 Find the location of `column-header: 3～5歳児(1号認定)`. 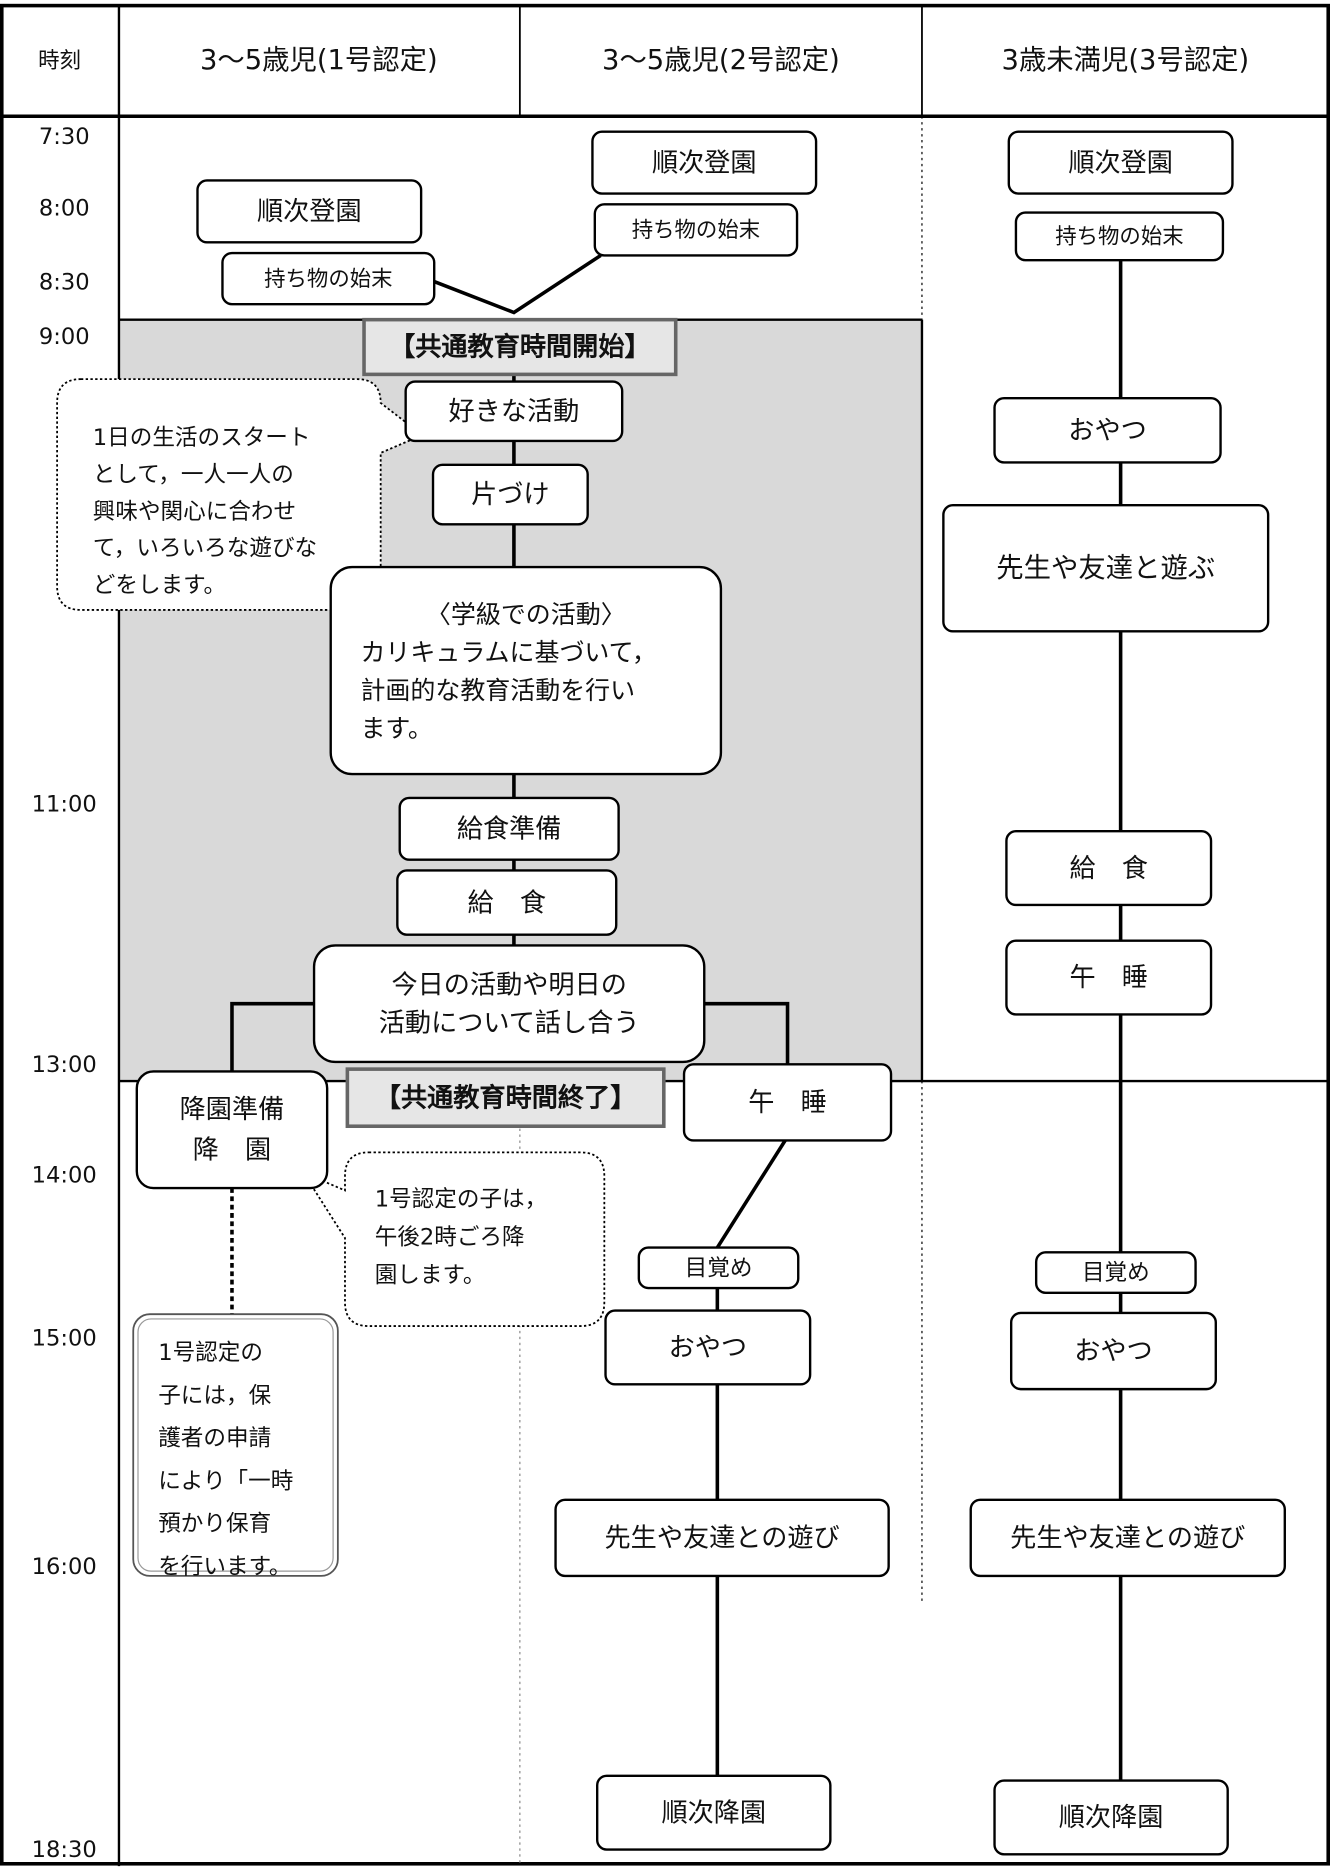

column-header: 3～5歳児(1号認定) is located at coordinates (319, 60).